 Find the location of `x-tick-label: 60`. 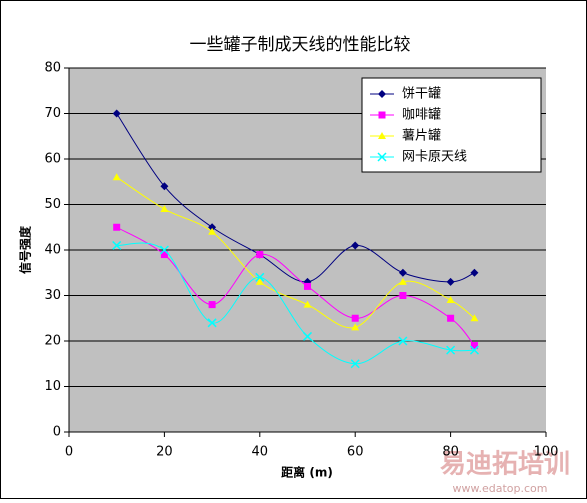

x-tick-label: 60 is located at coordinates (355, 452).